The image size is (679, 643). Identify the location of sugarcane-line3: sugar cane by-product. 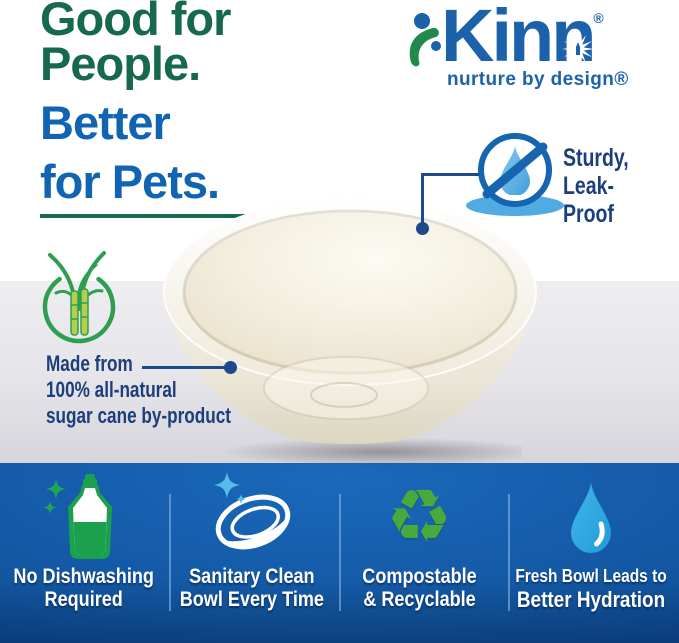
(138, 415).